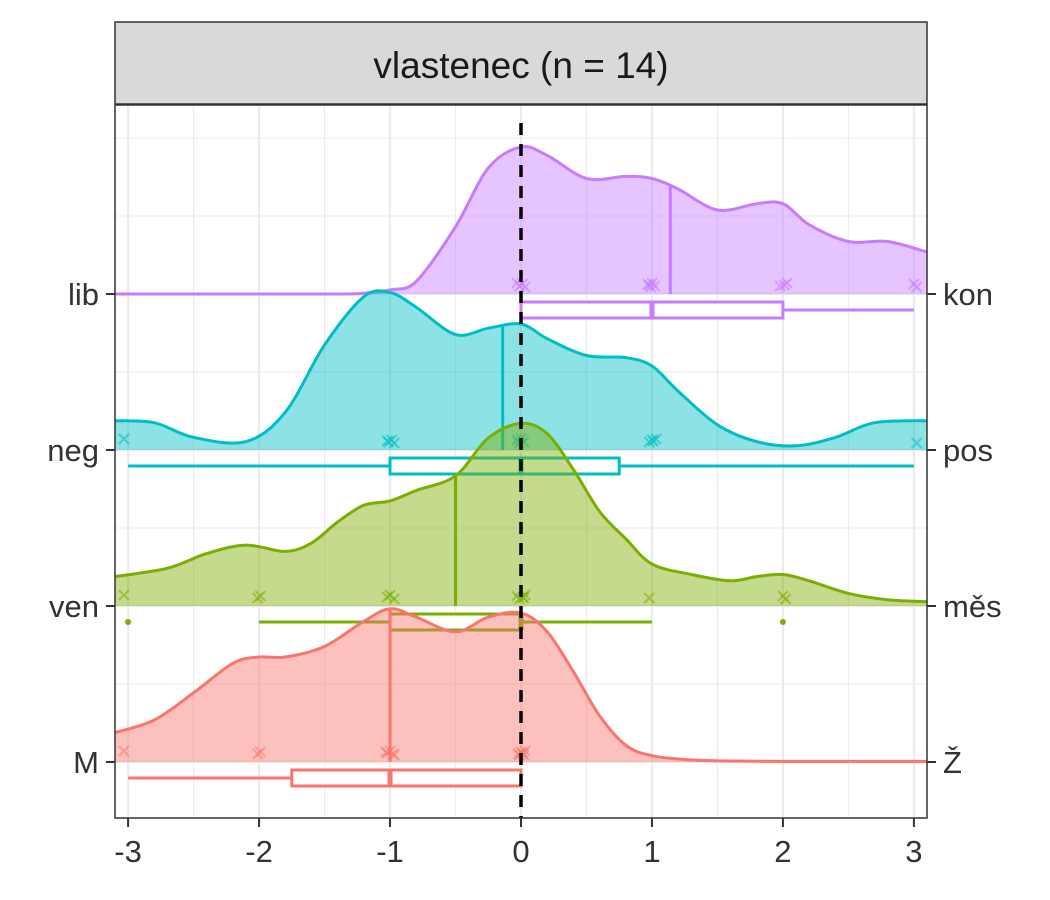 This screenshot has height=900, width=1050. I want to click on y-tick-label-left: M, so click(86, 762).